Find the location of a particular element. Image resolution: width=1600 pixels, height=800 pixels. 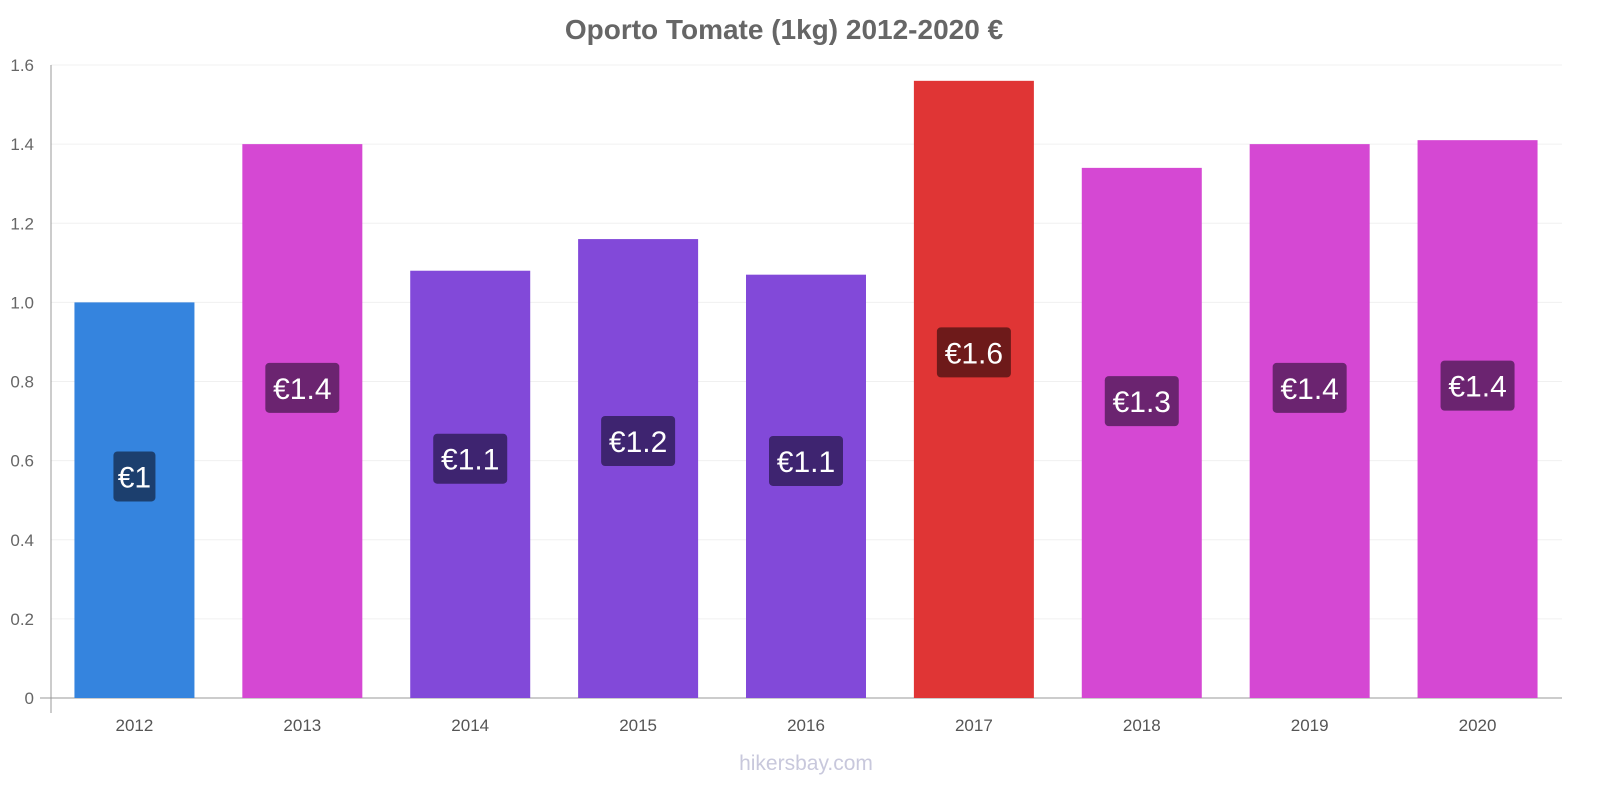

y-tick-label: 0.8 is located at coordinates (22, 382).